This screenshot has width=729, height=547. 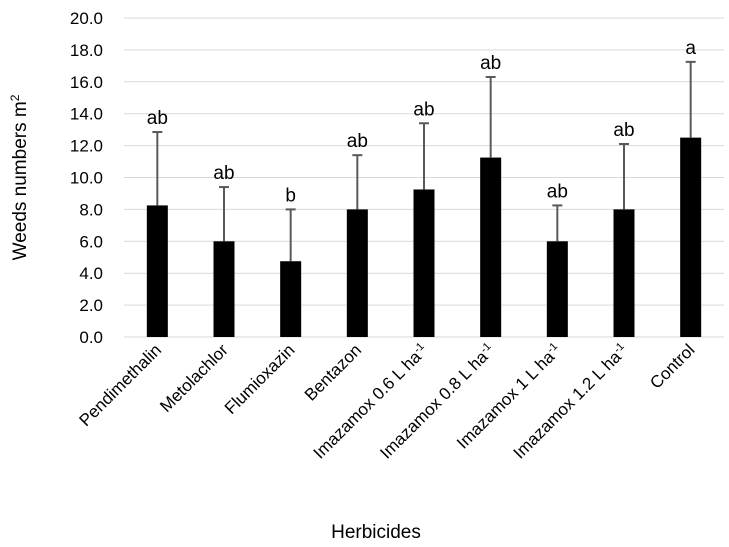 What do you see at coordinates (91, 241) in the screenshot?
I see `y-tick-label: 6.0` at bounding box center [91, 241].